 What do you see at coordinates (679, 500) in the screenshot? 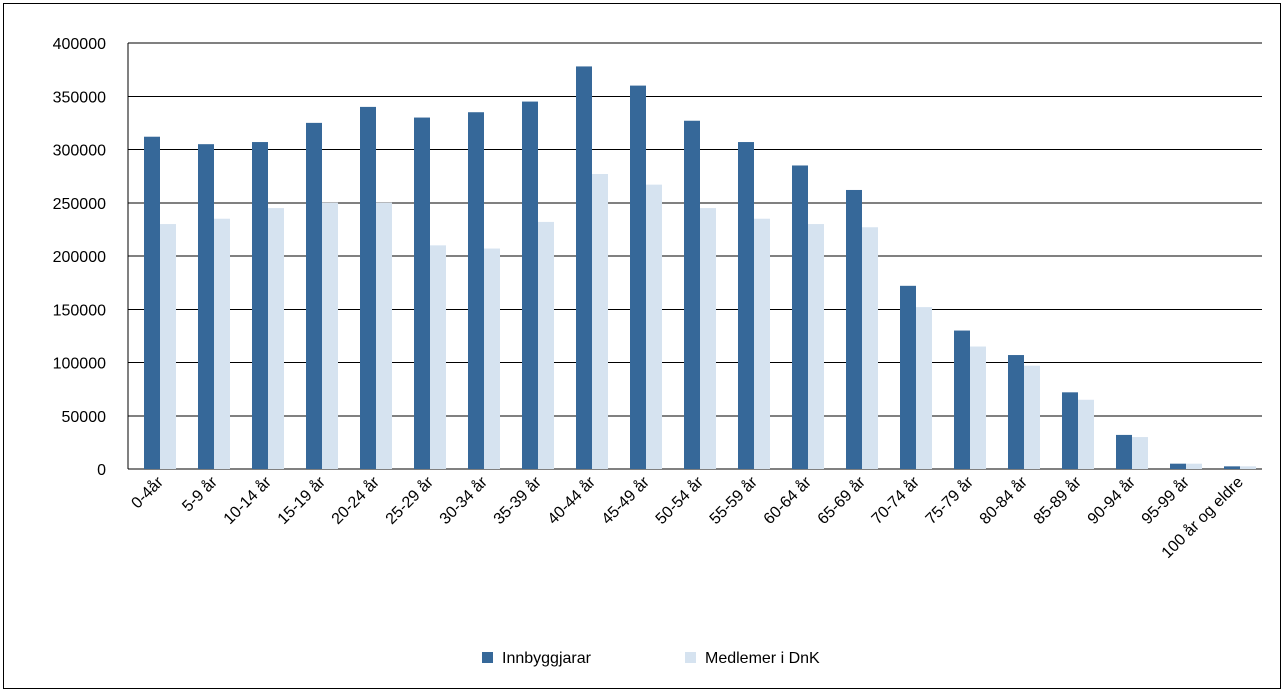
I see `x-tick-label: 50-54 år` at bounding box center [679, 500].